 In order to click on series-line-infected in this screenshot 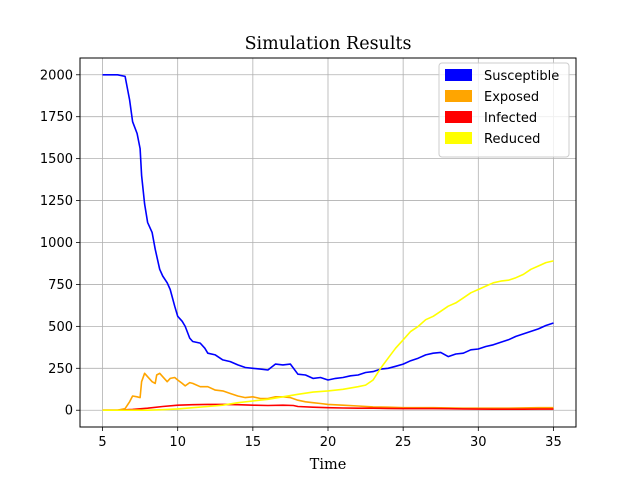, I will do `click(328, 407)`.